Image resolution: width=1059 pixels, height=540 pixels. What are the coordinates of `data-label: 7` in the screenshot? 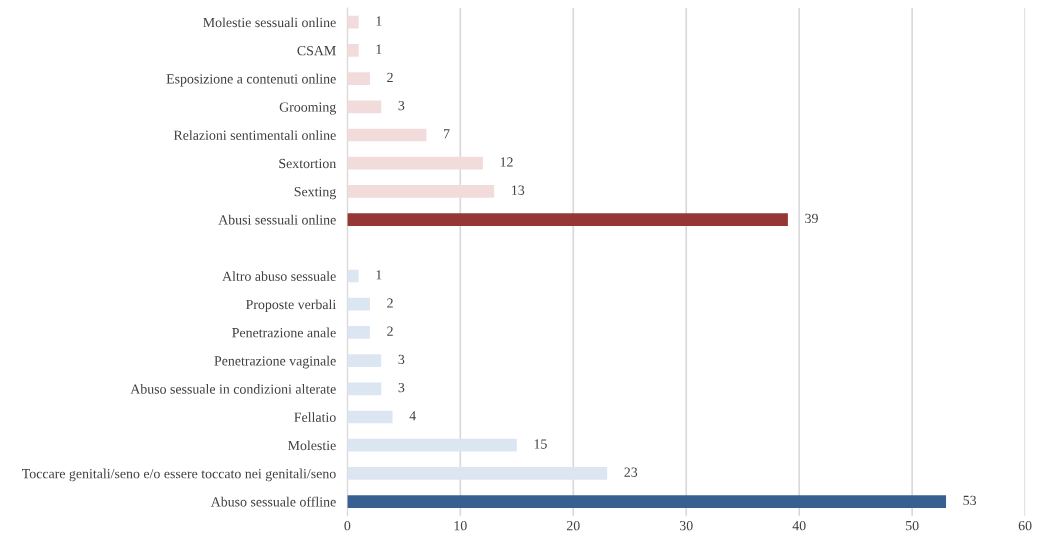 It's located at (447, 134).